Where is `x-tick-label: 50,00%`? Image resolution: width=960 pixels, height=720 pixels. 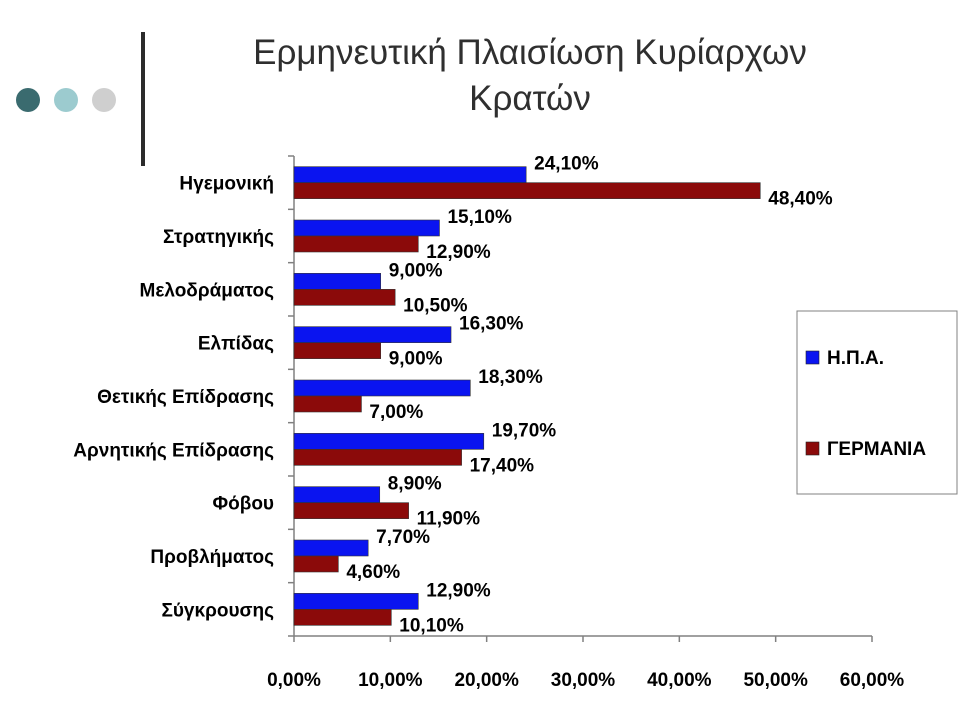 x-tick-label: 50,00% is located at coordinates (775, 680).